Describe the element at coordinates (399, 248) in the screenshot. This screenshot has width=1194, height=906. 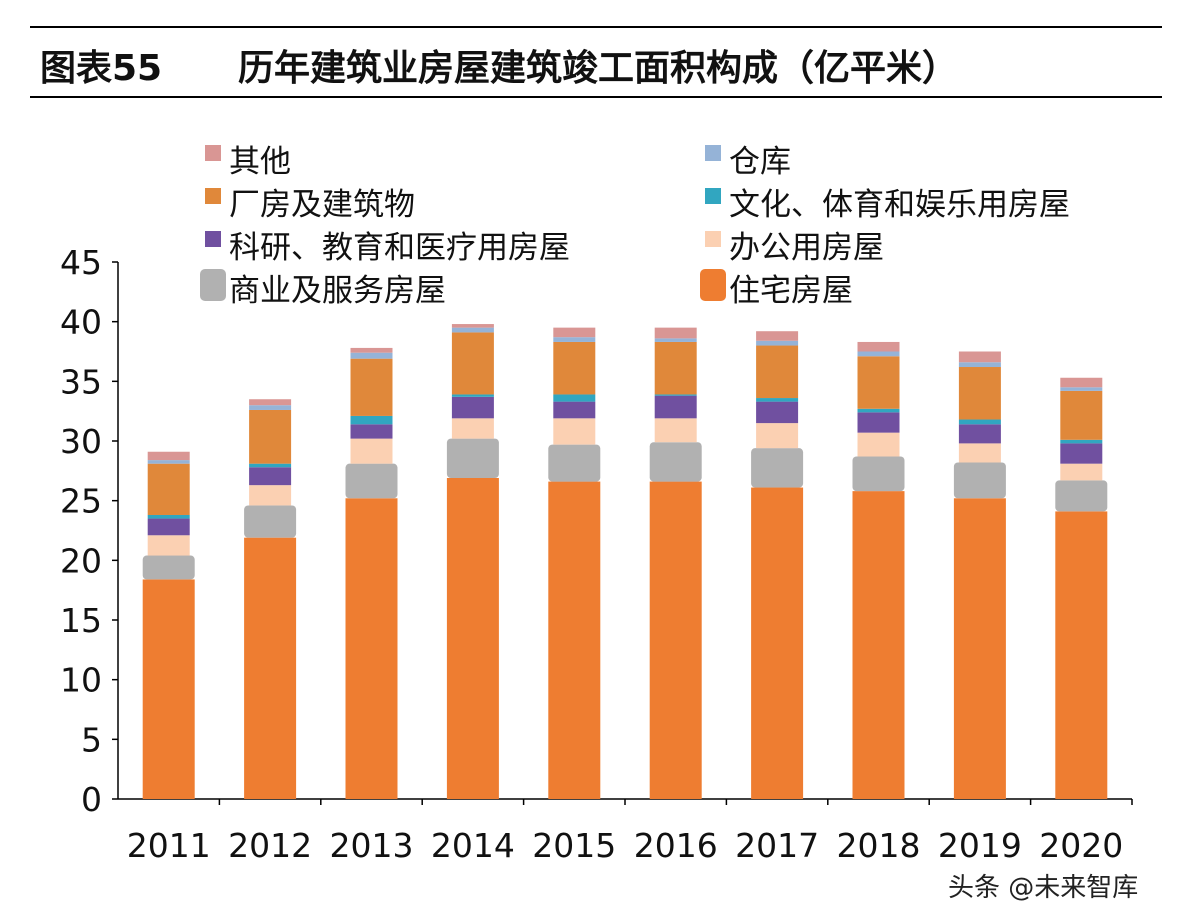
I see `legend-label: 科研、教育和医疗用房屋` at that location.